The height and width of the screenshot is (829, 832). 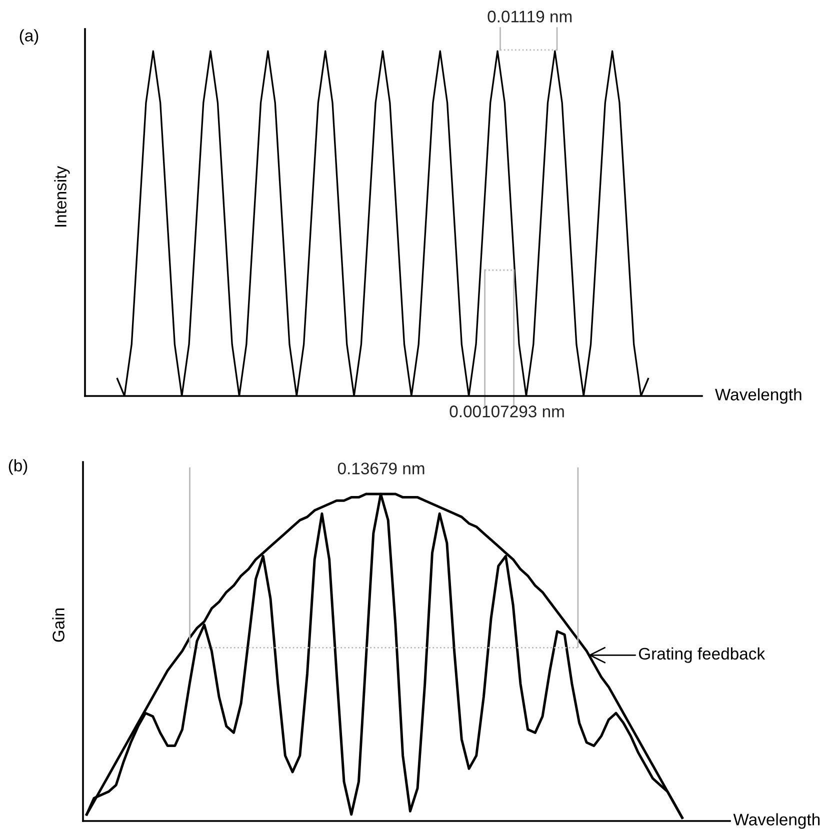 What do you see at coordinates (507, 412) in the screenshot?
I see `text: 0.00107293 nm` at bounding box center [507, 412].